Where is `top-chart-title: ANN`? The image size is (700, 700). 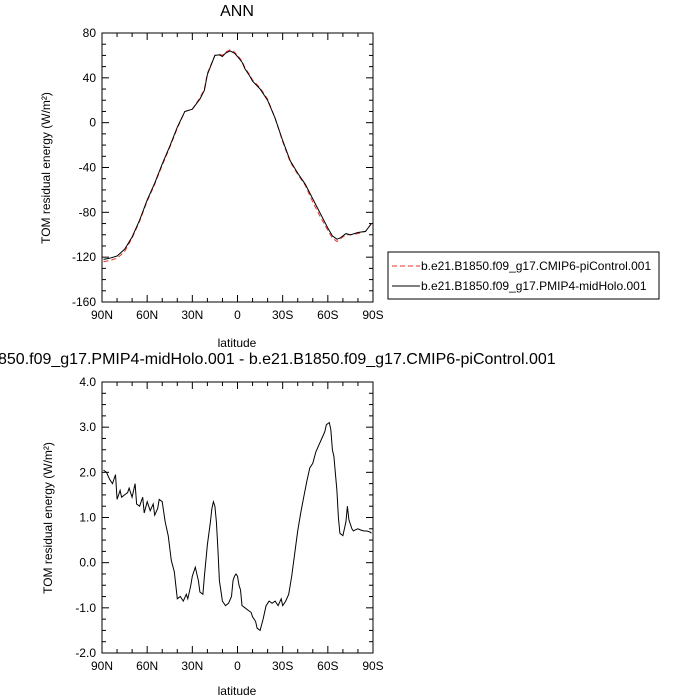 top-chart-title: ANN is located at coordinates (237, 11).